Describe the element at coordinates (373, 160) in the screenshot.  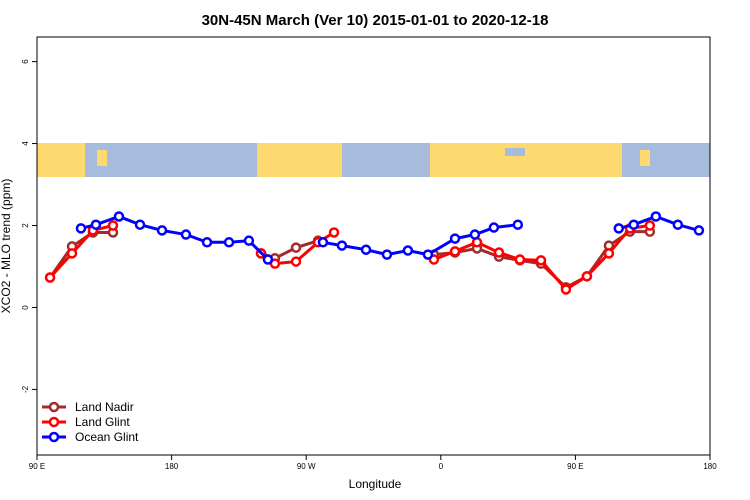
I see `map-band` at that location.